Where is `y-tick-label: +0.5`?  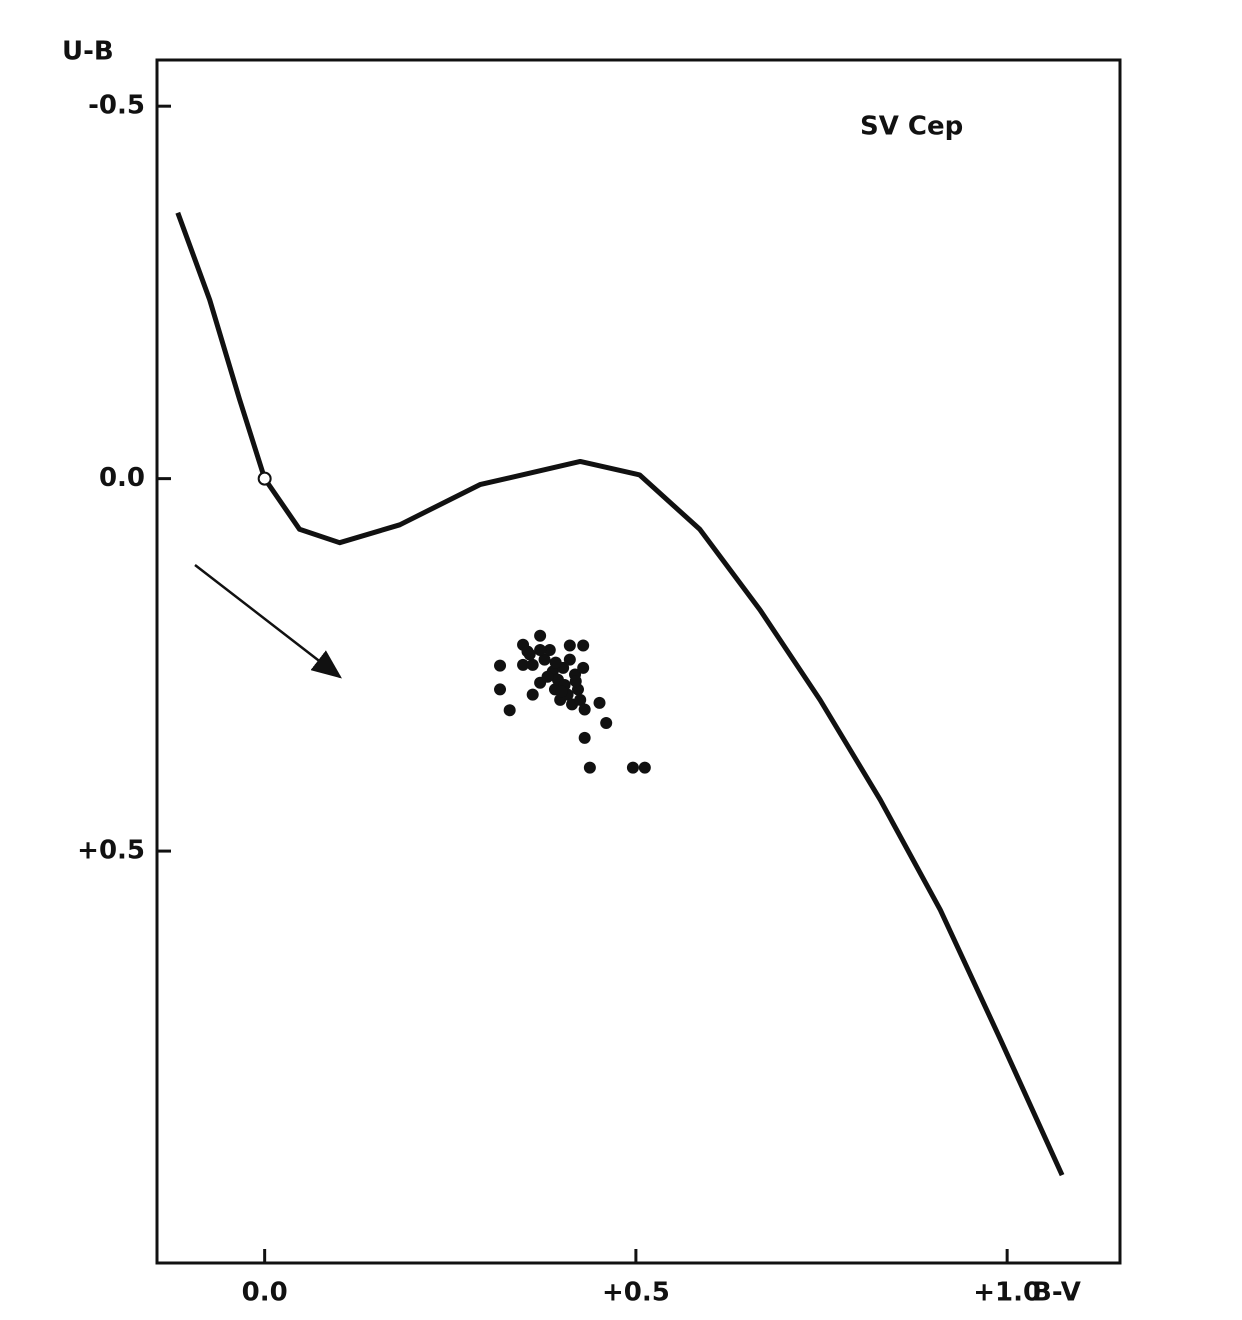
y-tick-label: +0.5 is located at coordinates (111, 851).